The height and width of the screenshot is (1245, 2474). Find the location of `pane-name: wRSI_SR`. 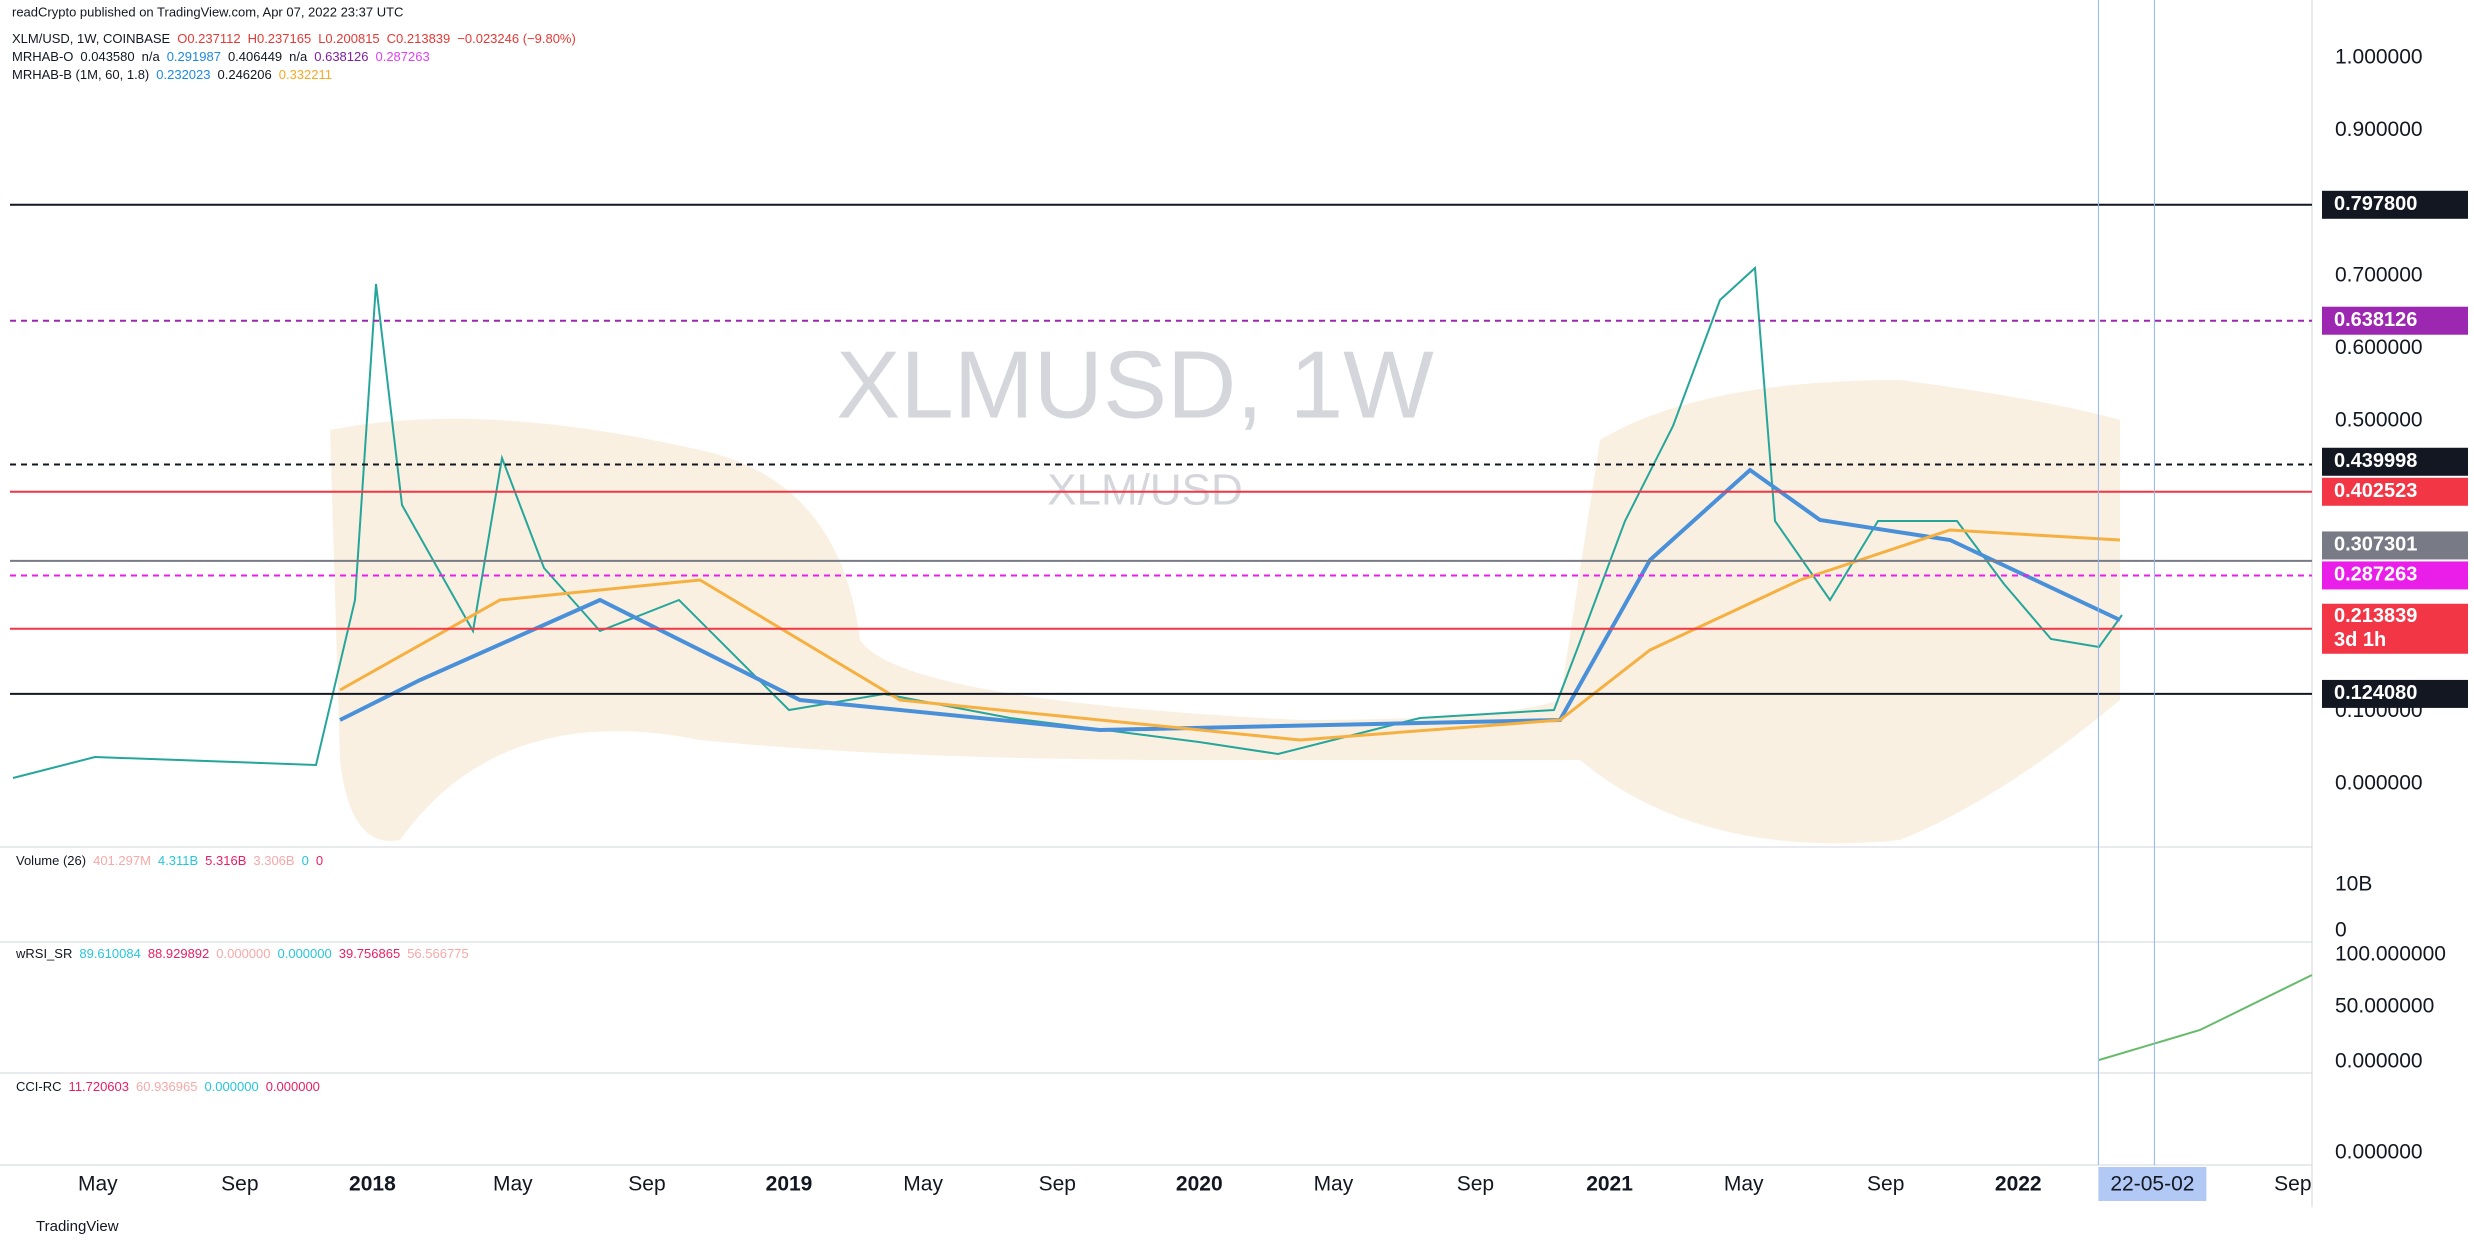

pane-name: wRSI_SR is located at coordinates (43, 953).